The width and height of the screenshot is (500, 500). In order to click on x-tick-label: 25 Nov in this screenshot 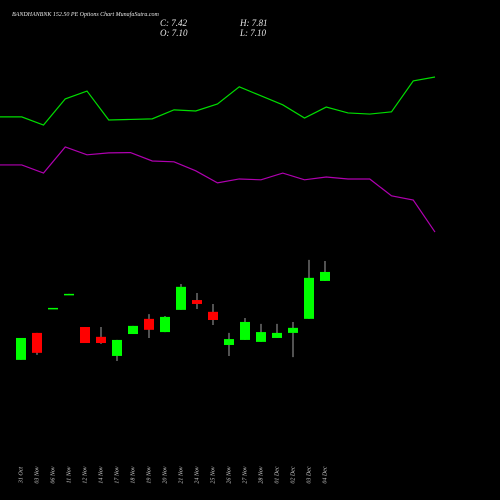, I will do `click(213, 475)`.